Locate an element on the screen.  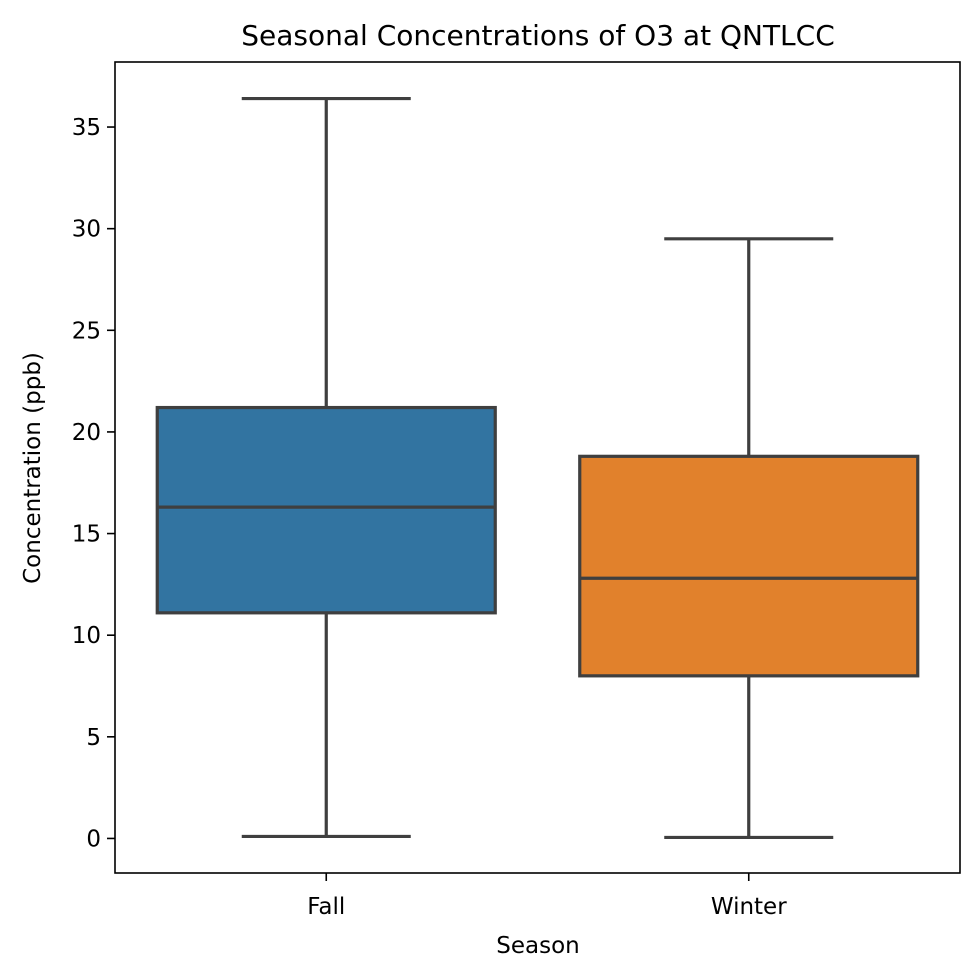
y-tick-label: 0 is located at coordinates (93, 839).